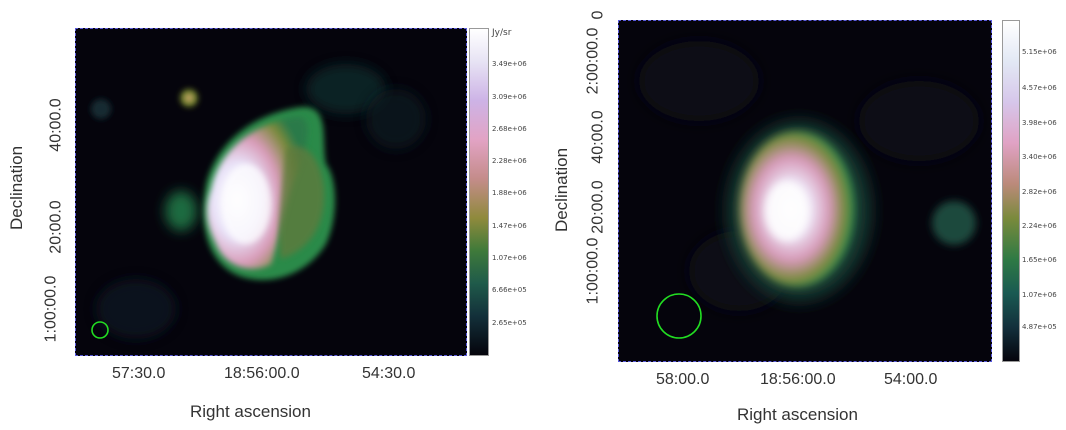 This screenshot has height=430, width=1066. What do you see at coordinates (502, 33) in the screenshot?
I see `left-colorbar-unit: Jy/sr` at bounding box center [502, 33].